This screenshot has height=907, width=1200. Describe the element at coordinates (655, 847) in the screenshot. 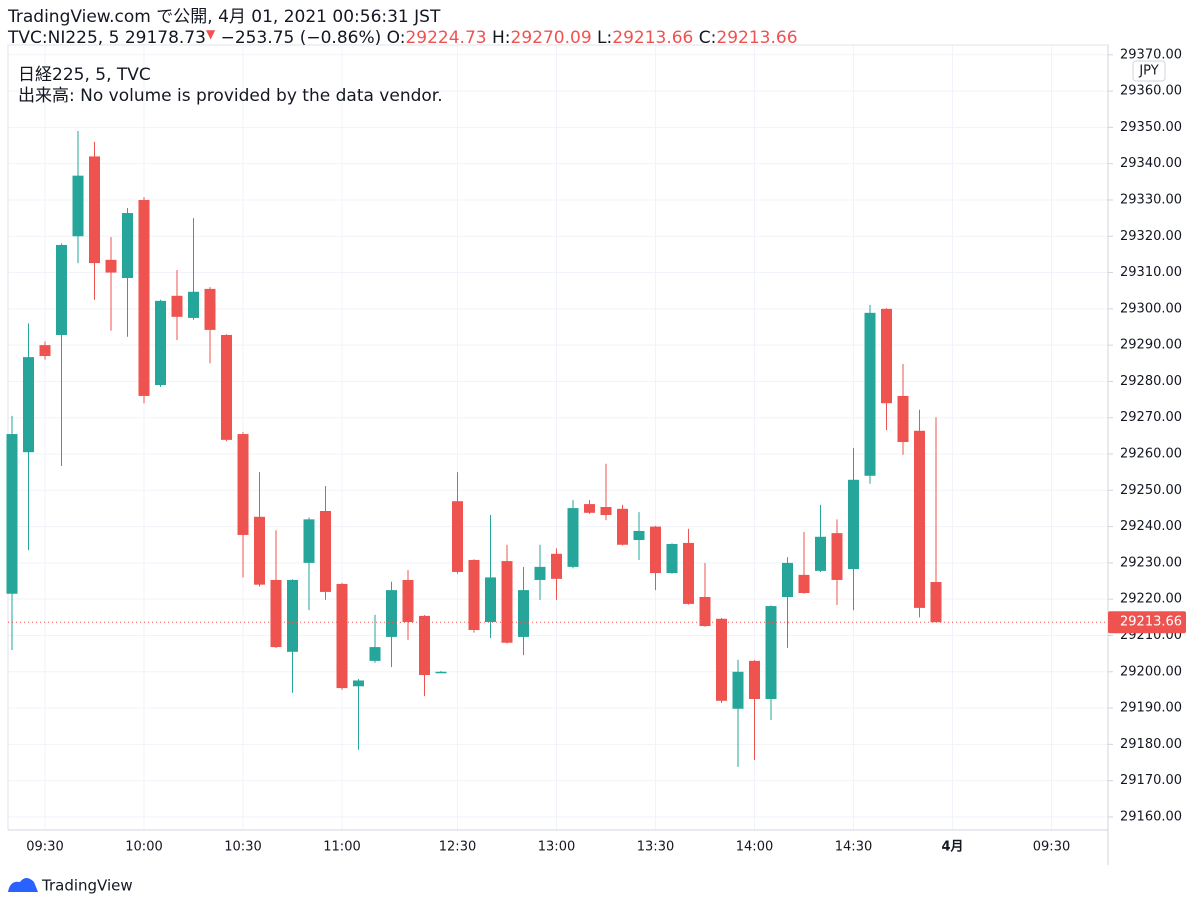

I see `x-tick-label: 13:30` at that location.